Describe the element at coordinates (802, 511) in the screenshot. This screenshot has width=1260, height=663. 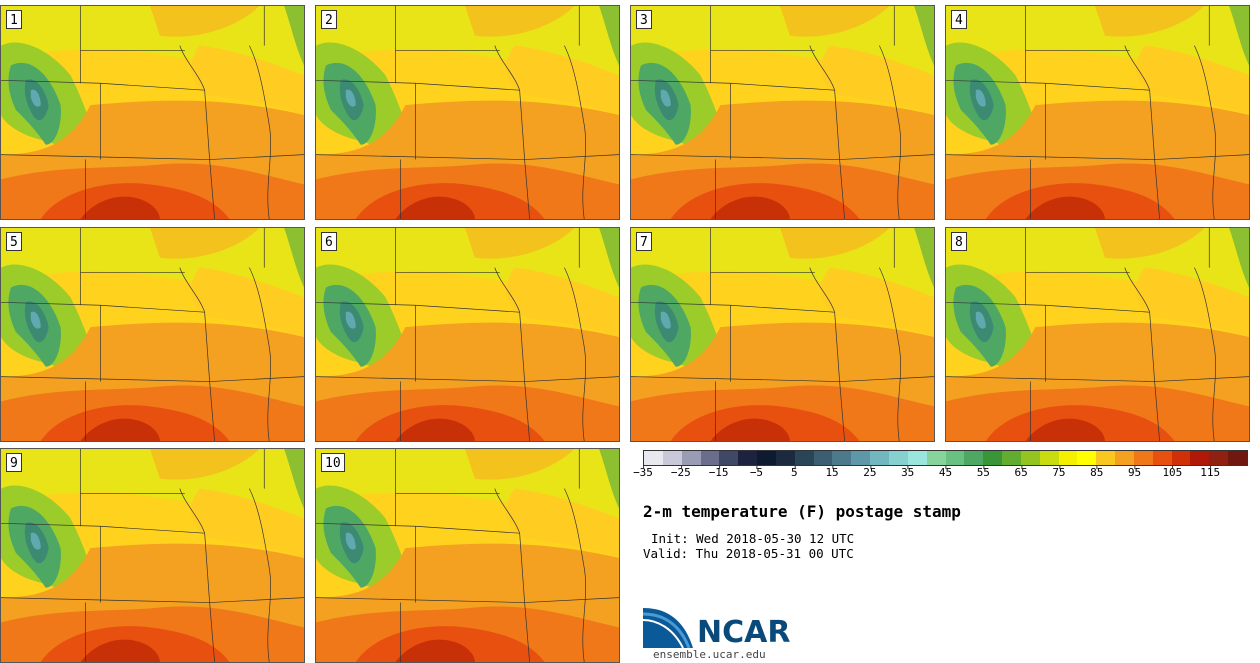
I see `plot-title: 2-m temperature (F) postage stamp` at that location.